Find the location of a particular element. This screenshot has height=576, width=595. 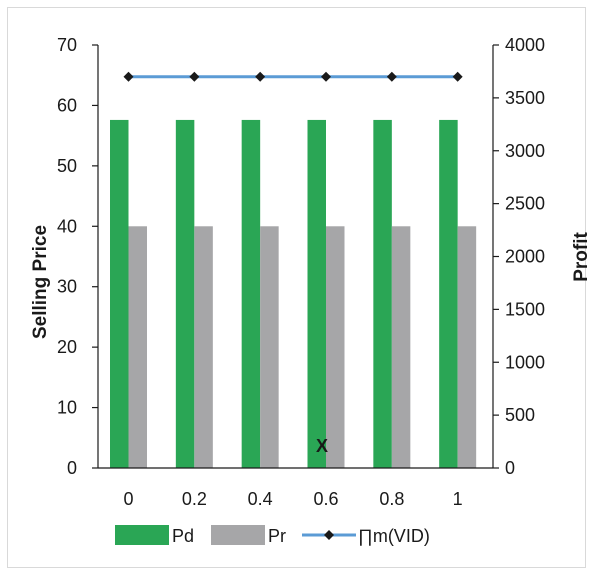

left-tick-label: 70 is located at coordinates (67, 45).